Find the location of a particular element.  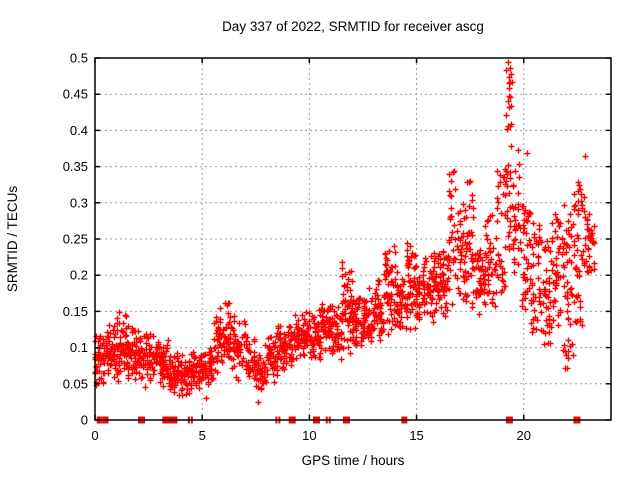

y-tick-label: 0.15 is located at coordinates (75, 311).